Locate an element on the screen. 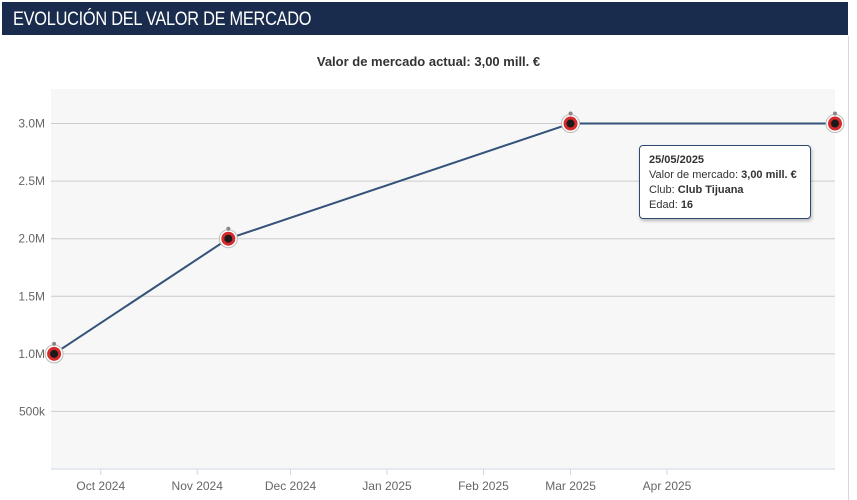  tooltip-club-row: Club: Club Tijuana is located at coordinates (725, 190).